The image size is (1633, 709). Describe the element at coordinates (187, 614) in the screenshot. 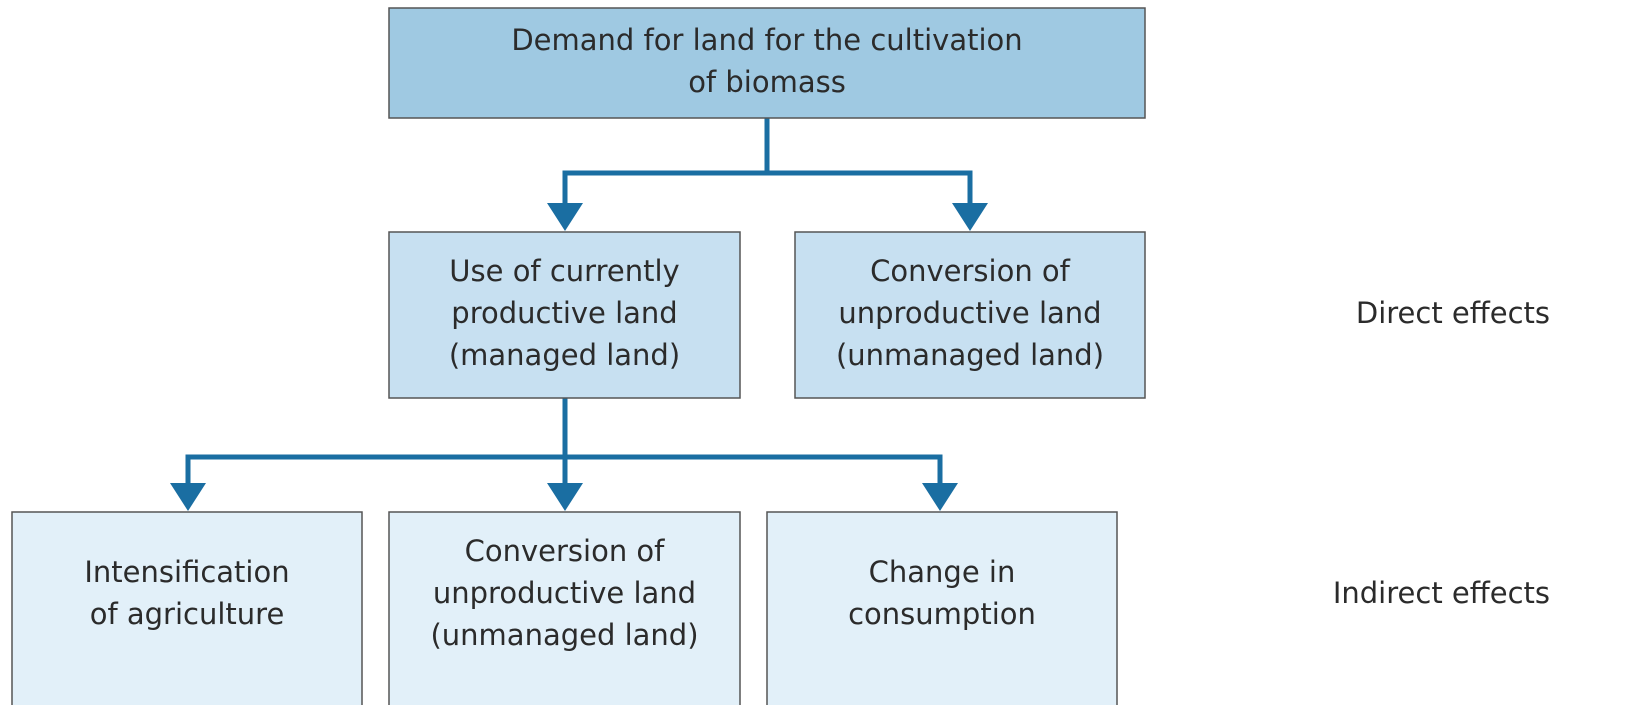

I see `node-label: of agriculture` at that location.